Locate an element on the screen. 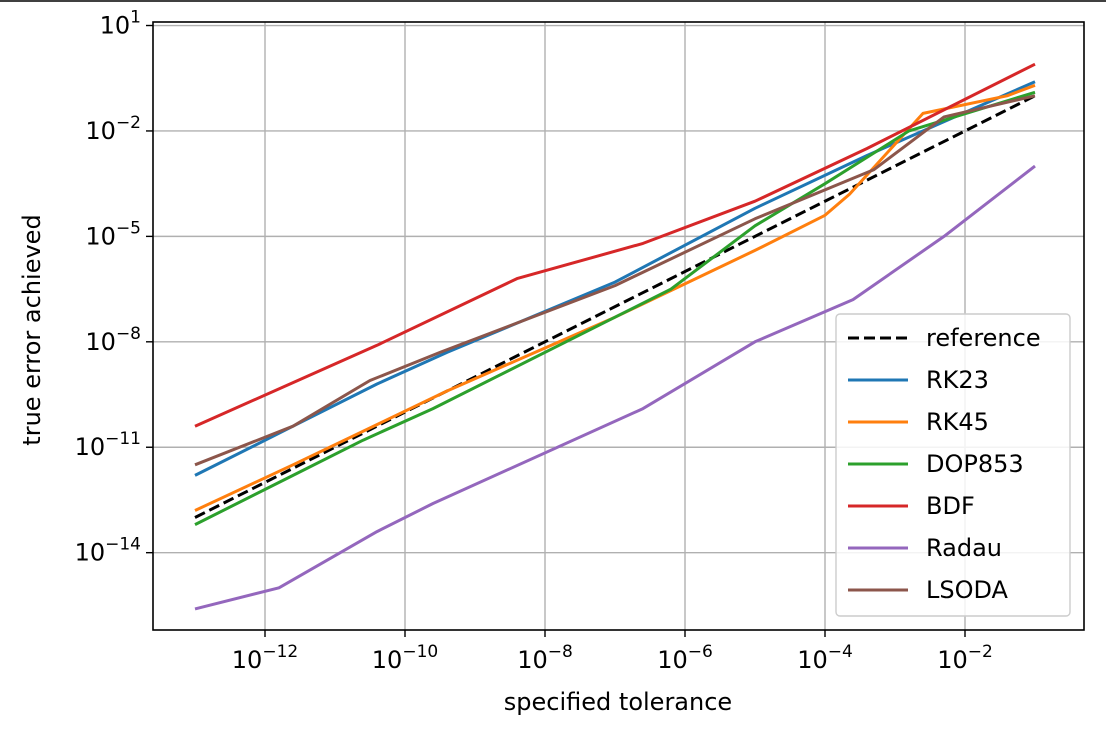  legend-label-reference: reference is located at coordinates (983, 338).